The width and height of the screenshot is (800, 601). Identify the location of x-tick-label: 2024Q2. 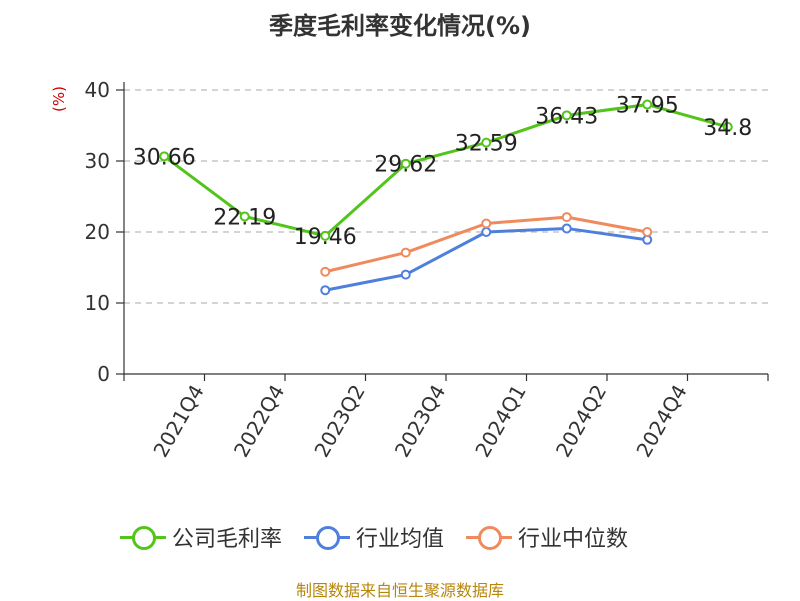
(581, 421).